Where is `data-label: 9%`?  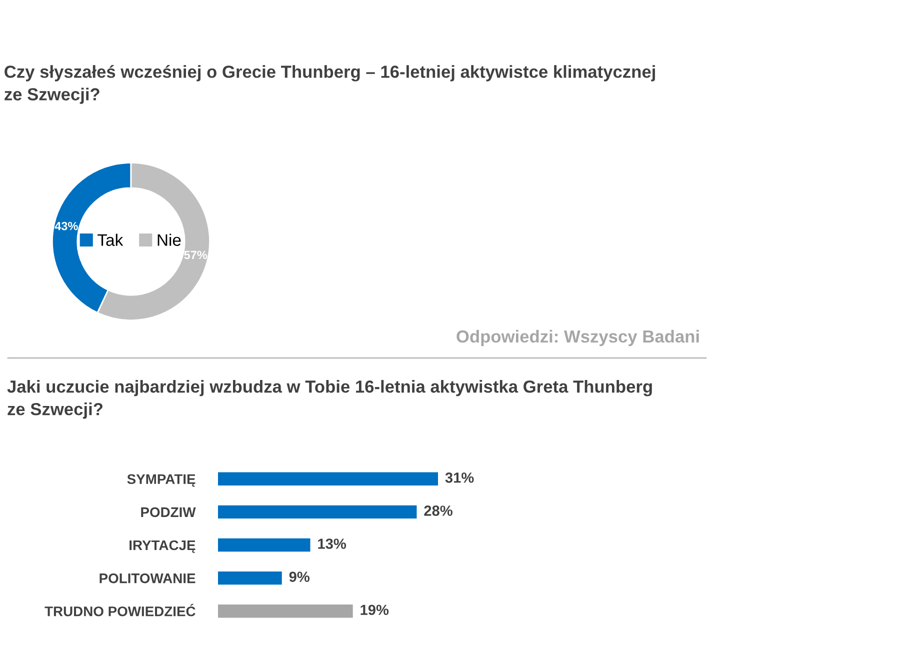 data-label: 9% is located at coordinates (299, 577).